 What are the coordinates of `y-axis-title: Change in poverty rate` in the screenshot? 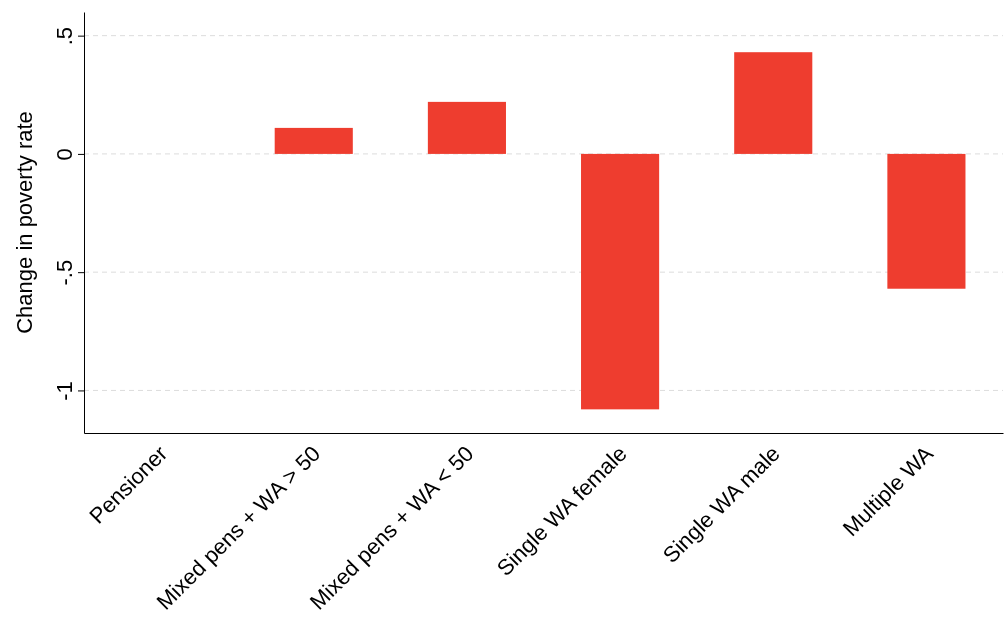 It's located at (24, 222).